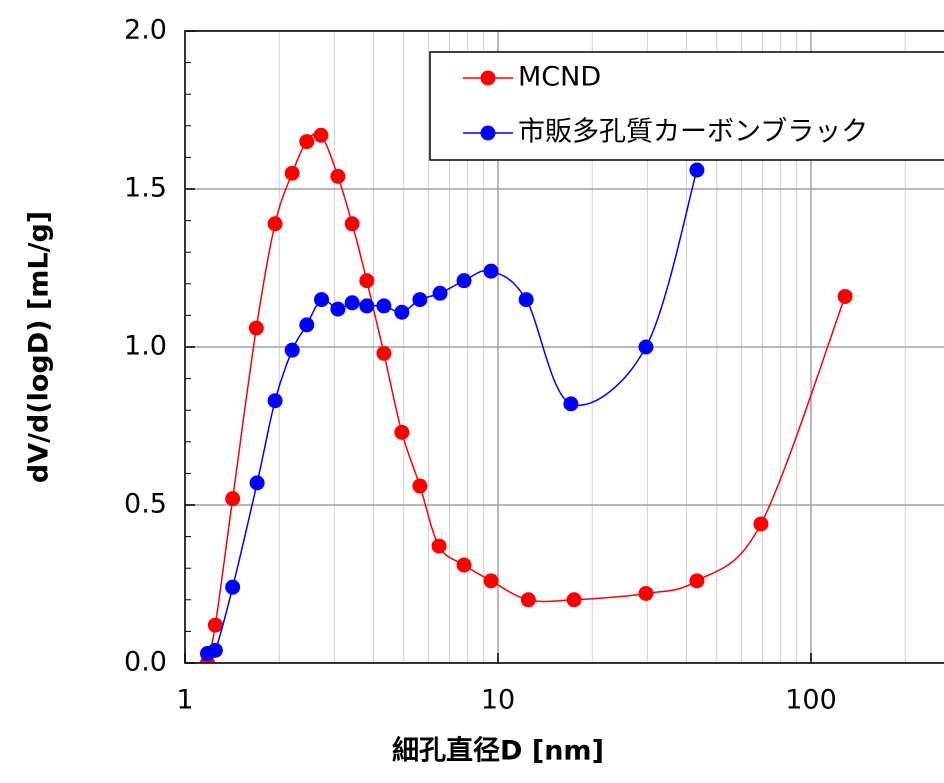  What do you see at coordinates (145, 346) in the screenshot?
I see `y-tick-label: 1.0` at bounding box center [145, 346].